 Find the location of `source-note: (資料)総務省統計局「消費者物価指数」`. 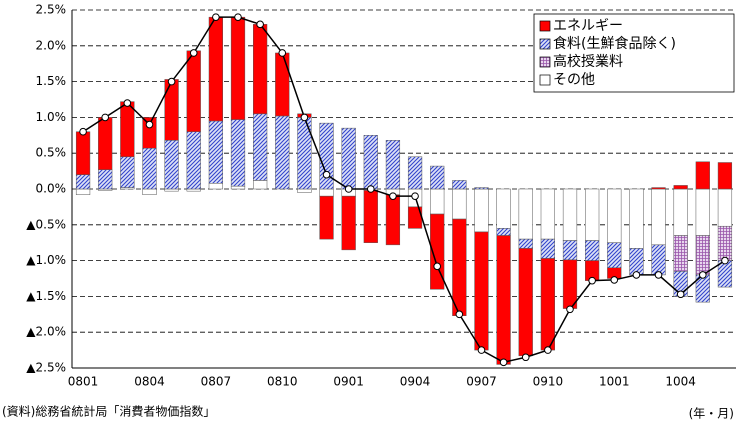

source-note: (資料)総務省統計局「消費者物価指数」 is located at coordinates (108, 411).